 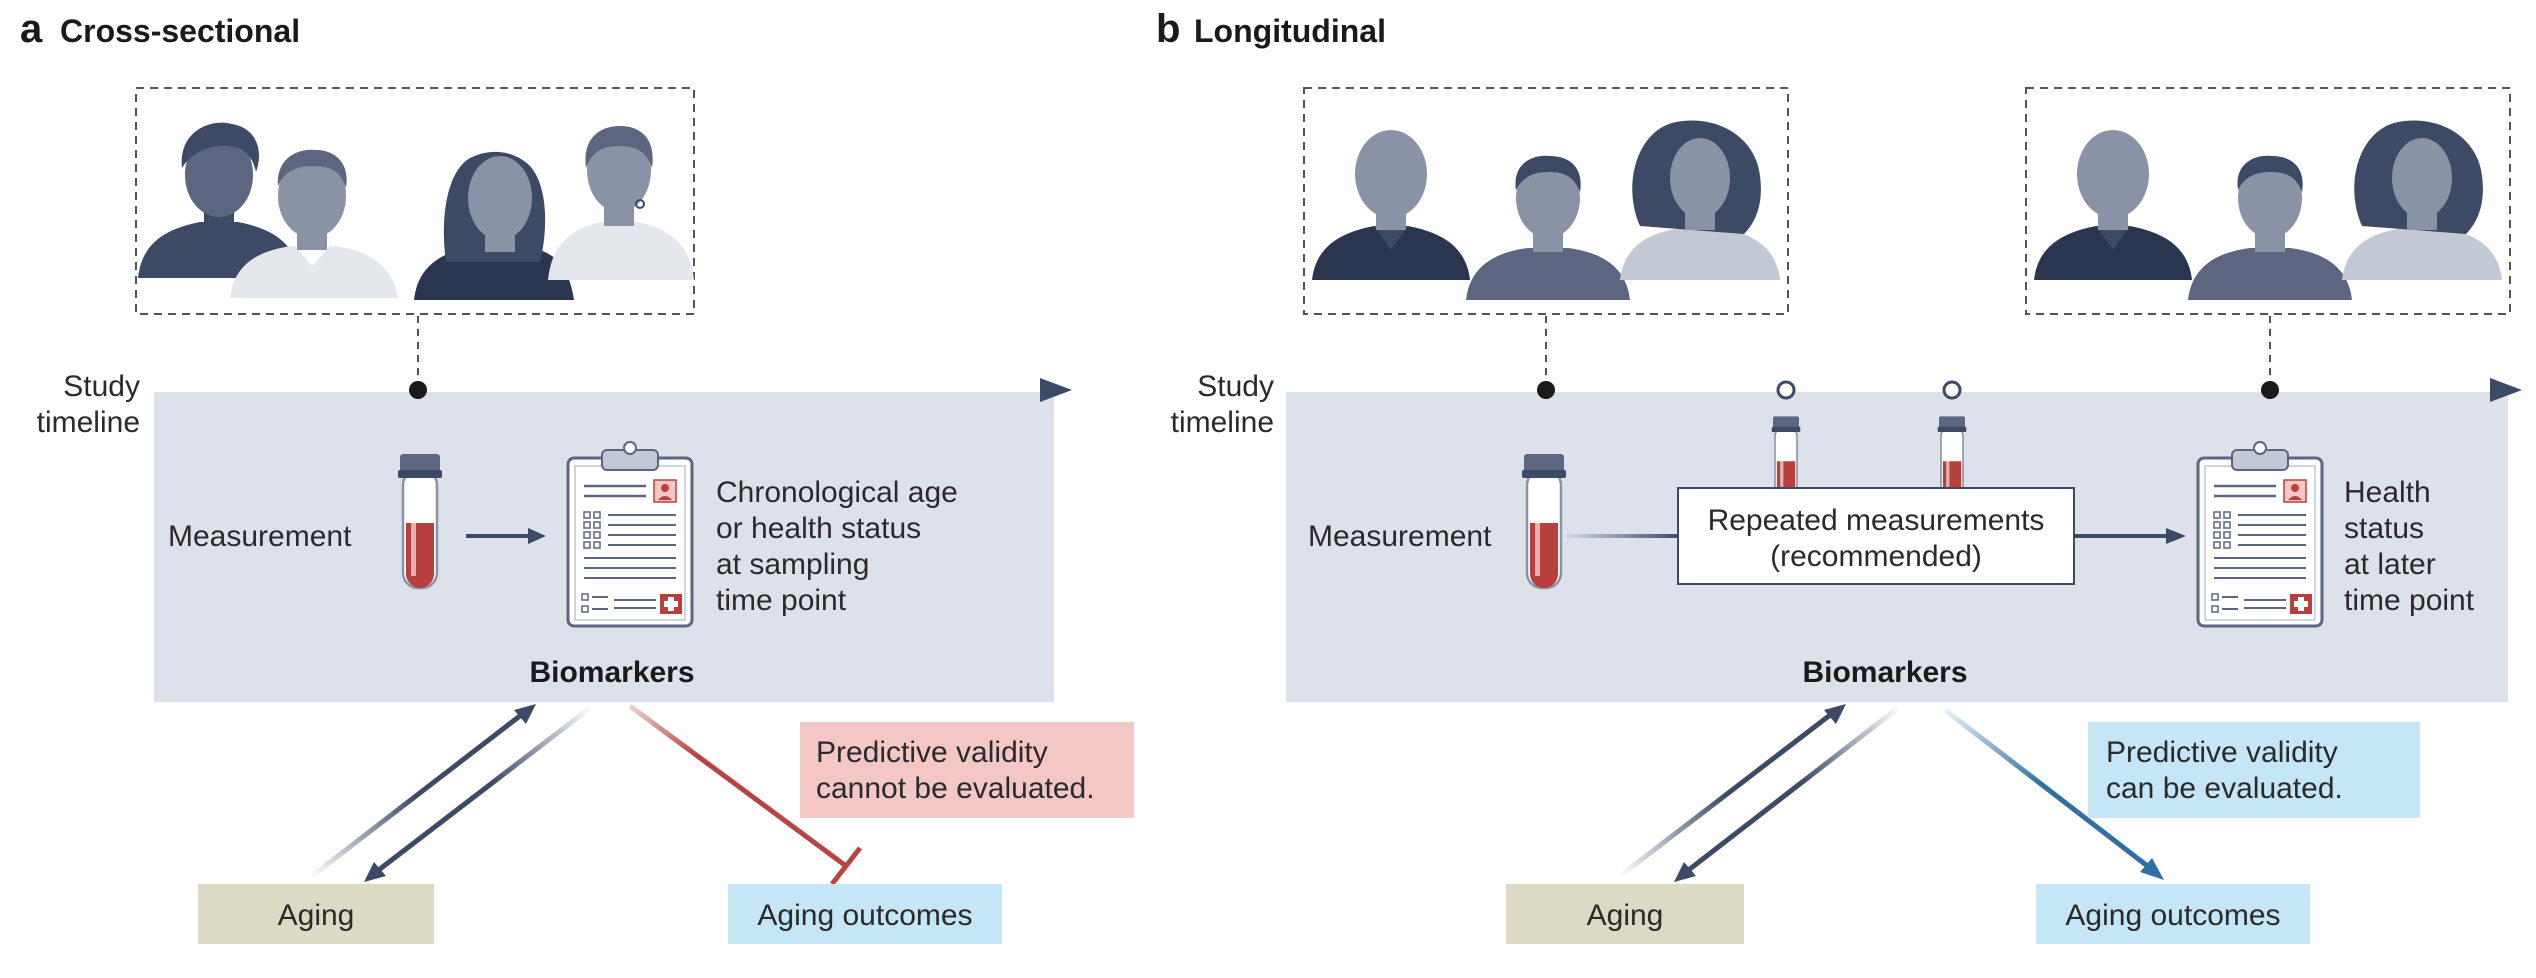 I want to click on result-line-3: at sampling, so click(x=792, y=564).